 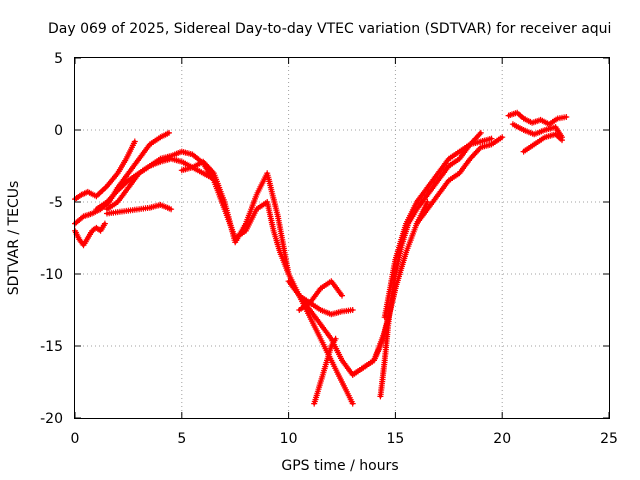 I want to click on y-tick-label: 0, so click(x=58, y=131).